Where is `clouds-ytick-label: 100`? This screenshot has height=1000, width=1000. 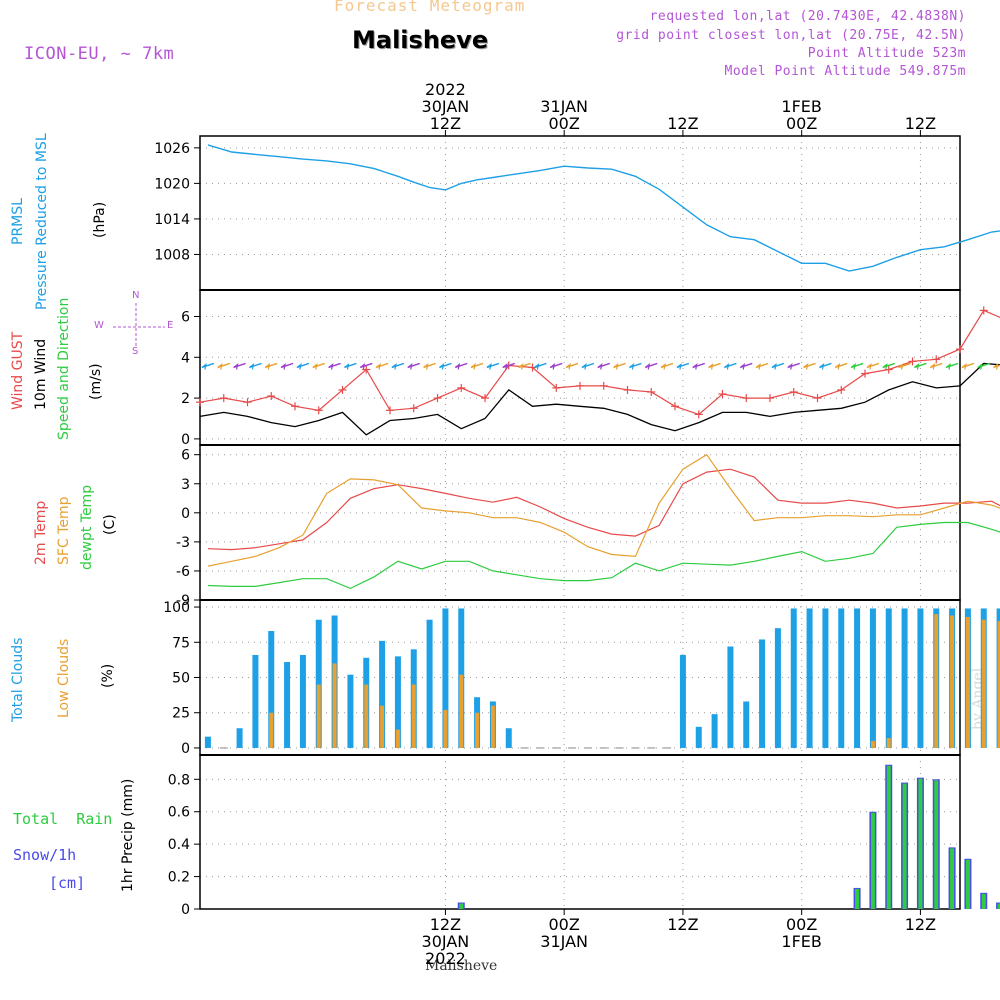 clouds-ytick-label: 100 is located at coordinates (176, 608).